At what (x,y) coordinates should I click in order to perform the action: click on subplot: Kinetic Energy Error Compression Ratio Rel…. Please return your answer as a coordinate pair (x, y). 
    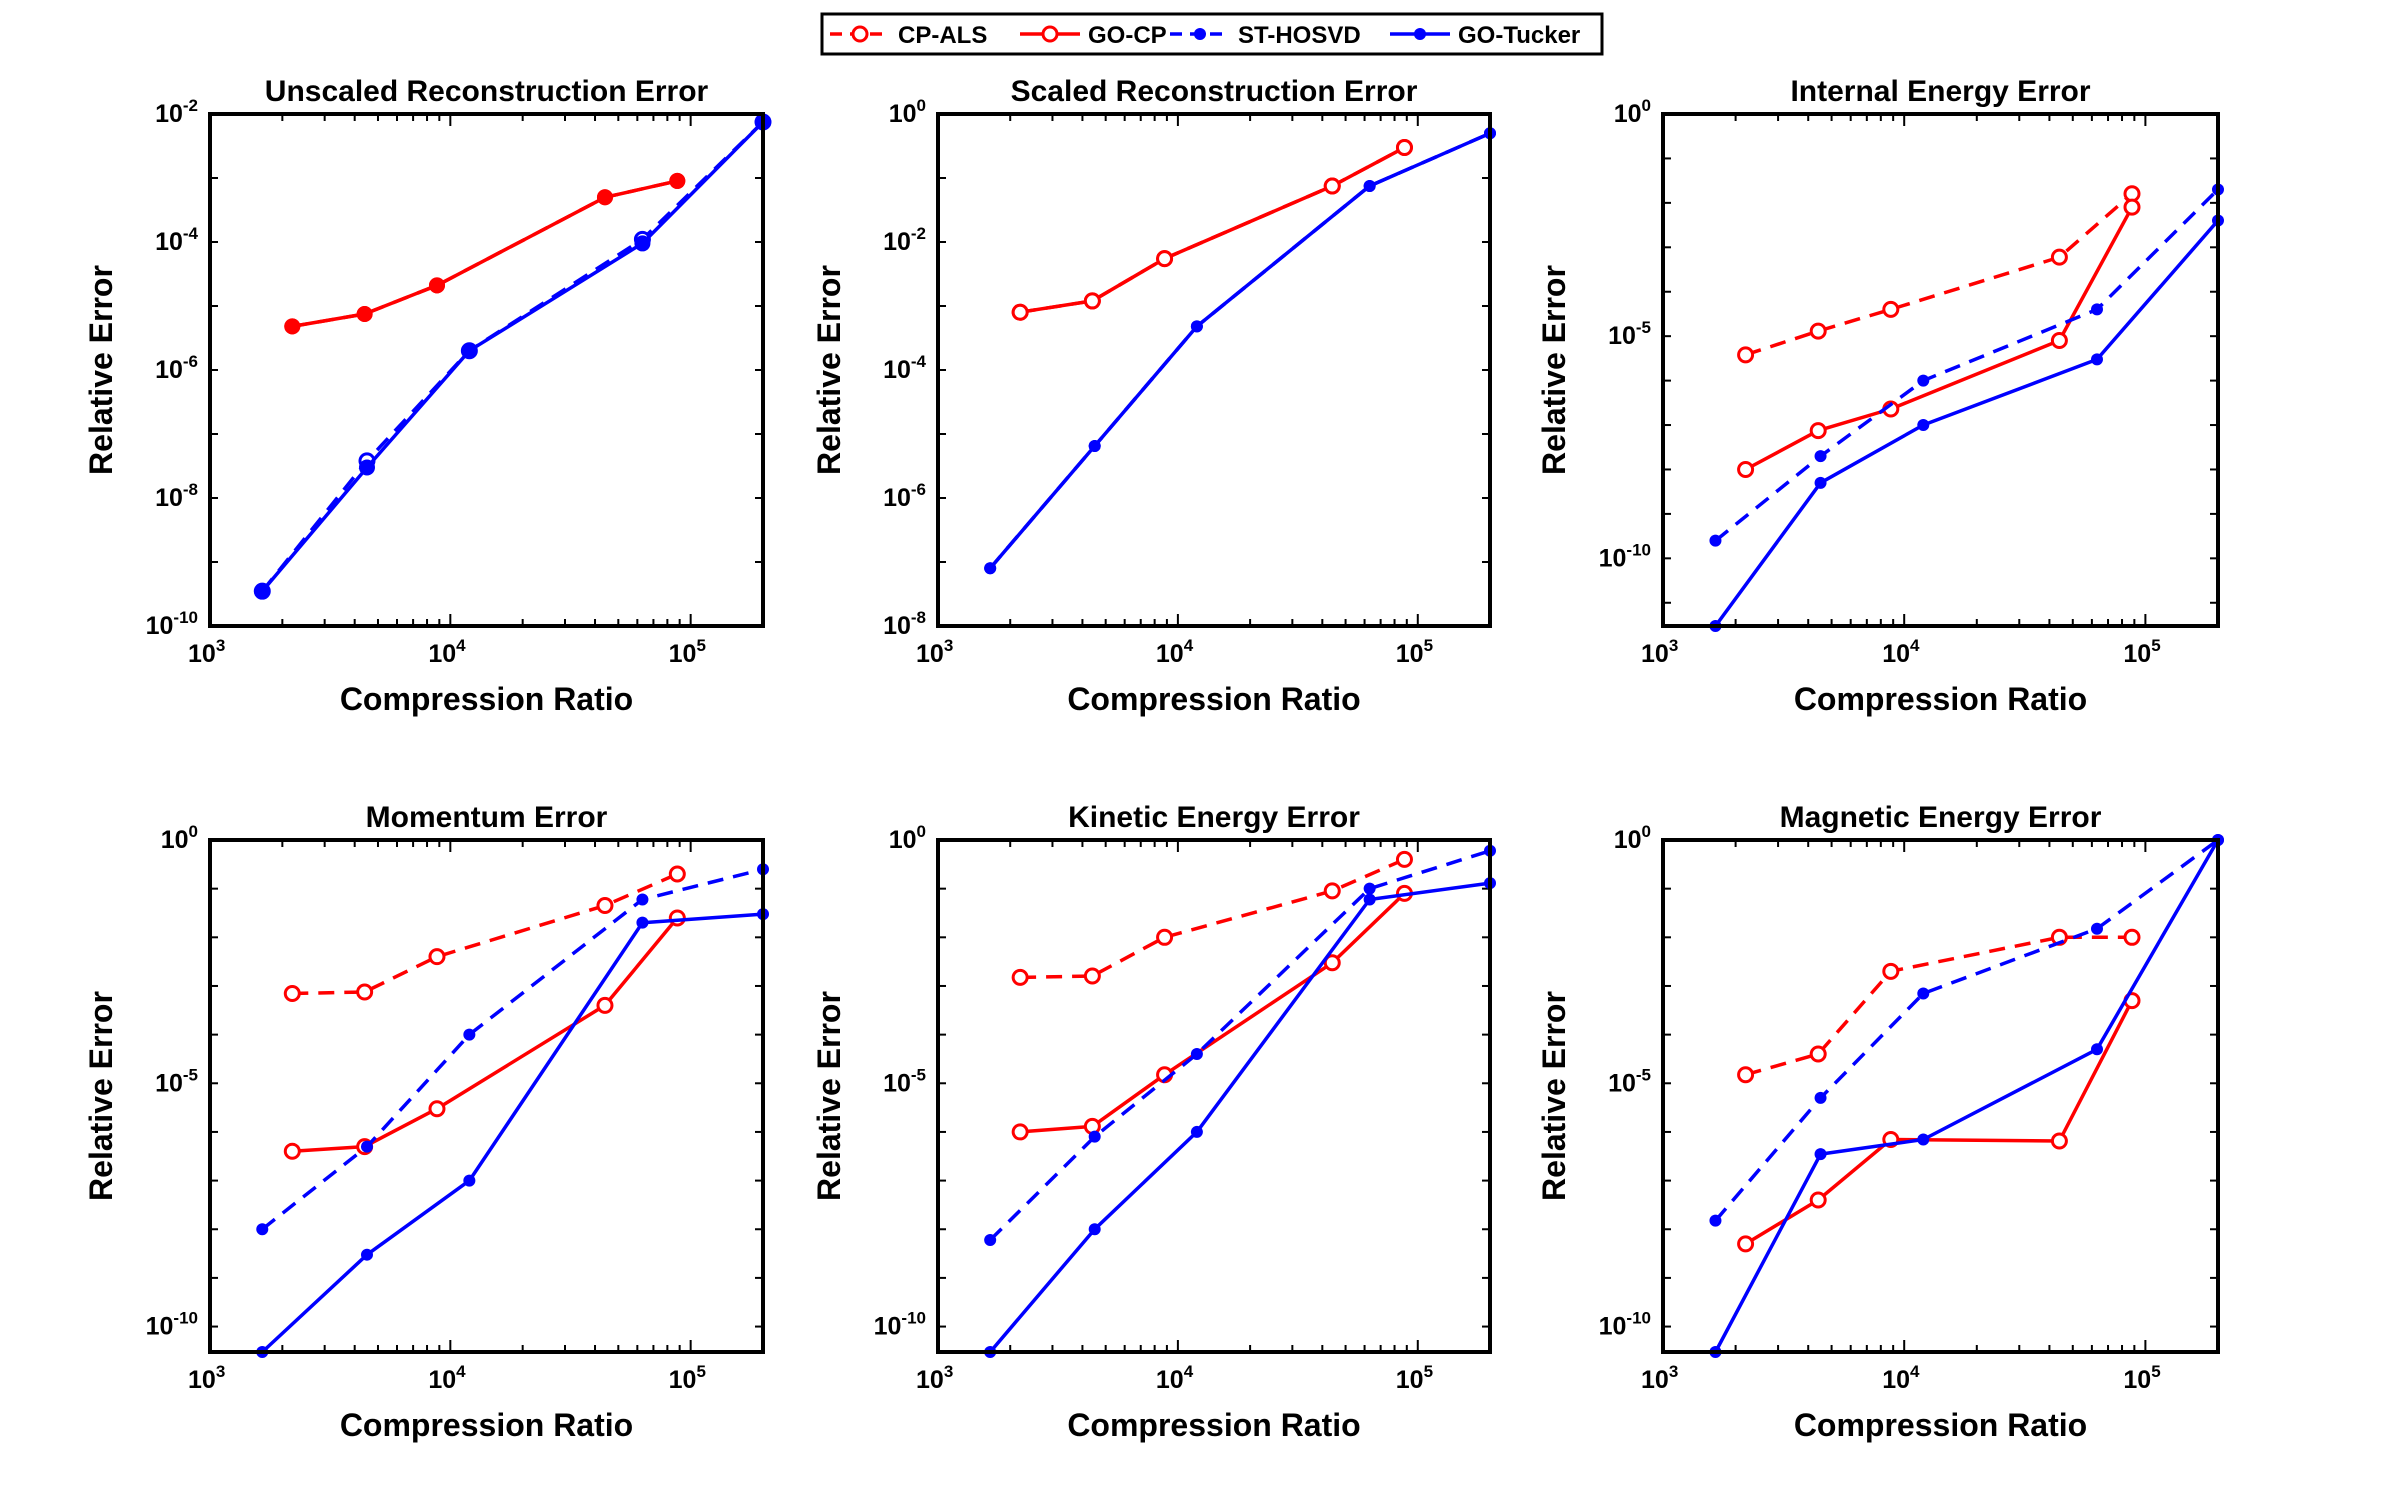
    Looking at the image, I should click on (1153, 1122).